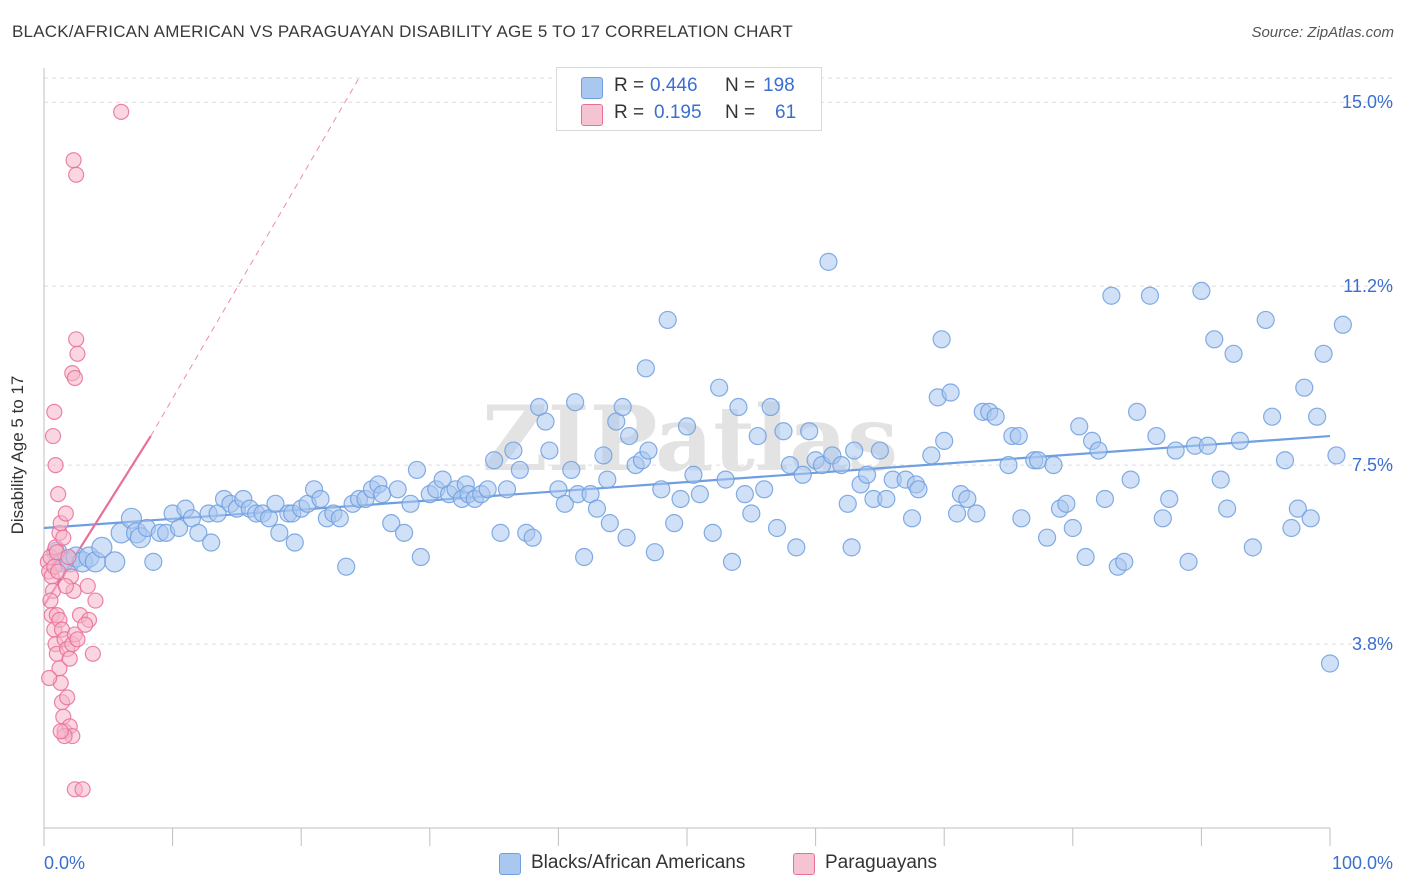  Describe the element at coordinates (1367, 102) in the screenshot. I see `y-tick-label: 15.0%` at that location.